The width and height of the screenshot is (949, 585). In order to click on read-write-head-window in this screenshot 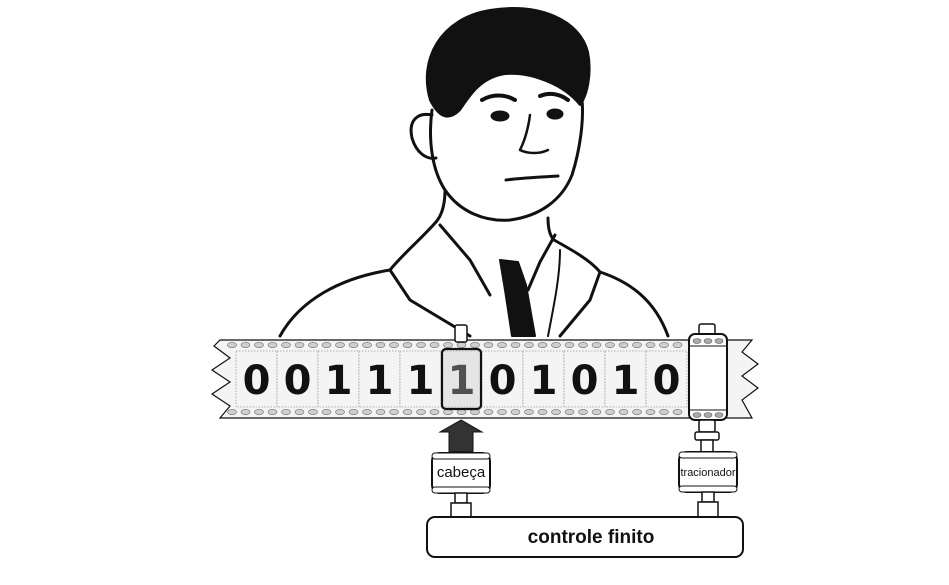, I will do `click(461, 379)`.